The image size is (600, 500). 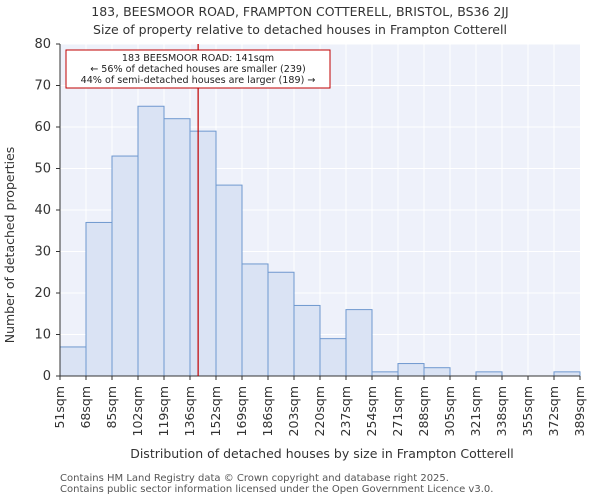 I want to click on y-tick-label-8: 80, so click(x=42, y=44).